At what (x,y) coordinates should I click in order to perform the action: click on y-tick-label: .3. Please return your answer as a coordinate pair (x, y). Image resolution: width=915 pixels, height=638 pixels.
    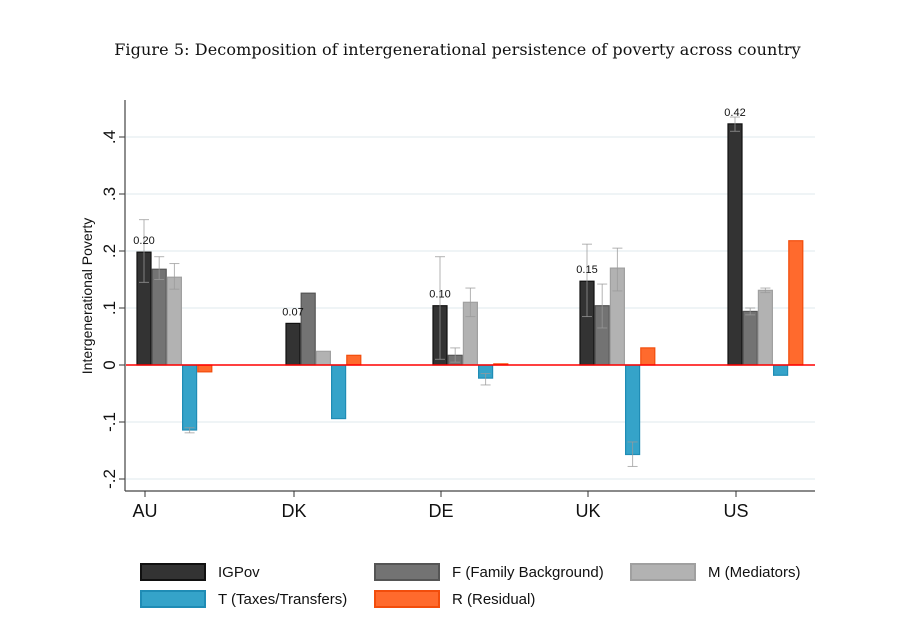
    Looking at the image, I should click on (109, 194).